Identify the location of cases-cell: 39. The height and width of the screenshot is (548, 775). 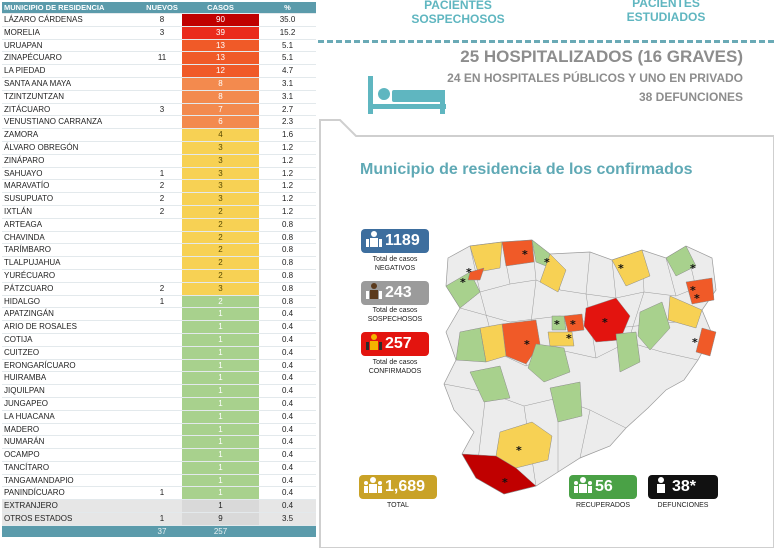
(220, 32).